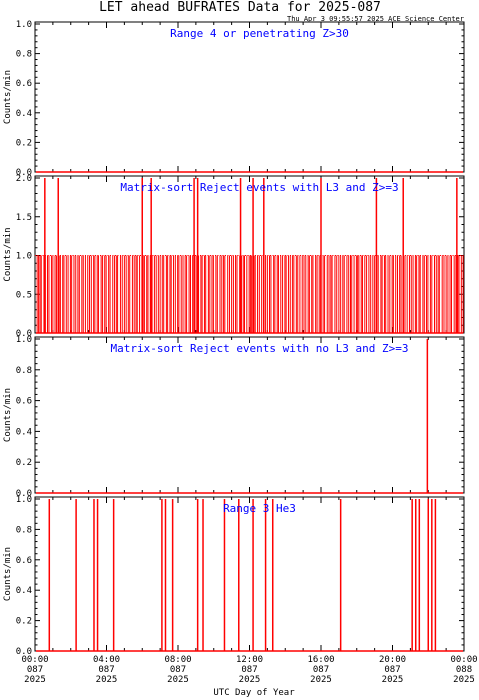 This screenshot has height=700, width=479. Describe the element at coordinates (24, 218) in the screenshot. I see `y-tick-label: 1.5` at that location.